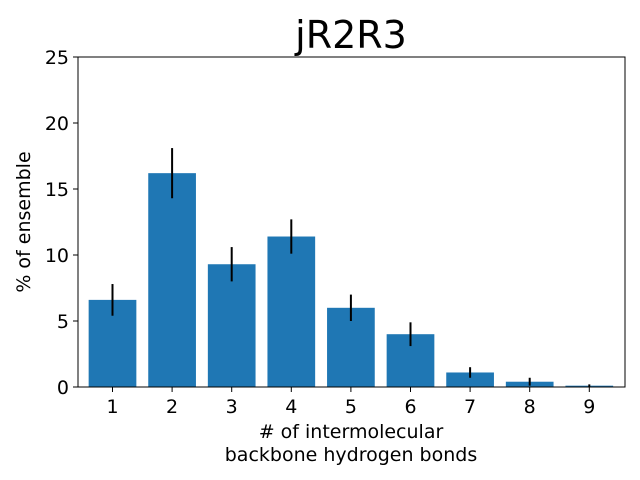  What do you see at coordinates (61, 223) in the screenshot?
I see `y-axis: 0 5 10 15 20 25` at bounding box center [61, 223].